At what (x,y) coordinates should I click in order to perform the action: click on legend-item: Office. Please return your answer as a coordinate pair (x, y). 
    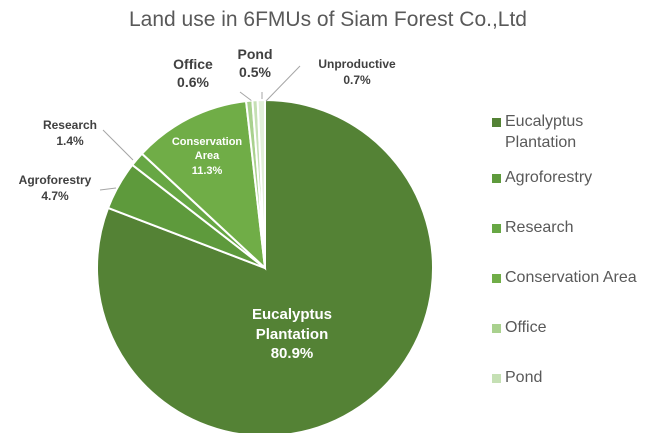
    Looking at the image, I should click on (570, 328).